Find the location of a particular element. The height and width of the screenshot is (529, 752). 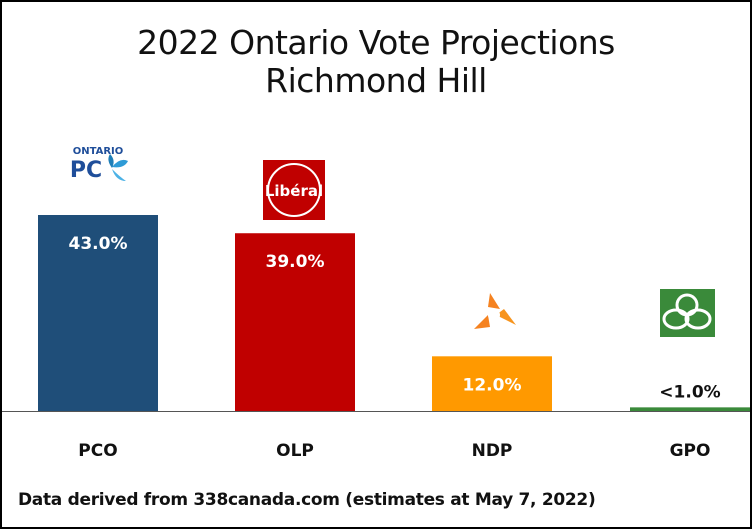

liberal-logo-square is located at coordinates (294, 190).